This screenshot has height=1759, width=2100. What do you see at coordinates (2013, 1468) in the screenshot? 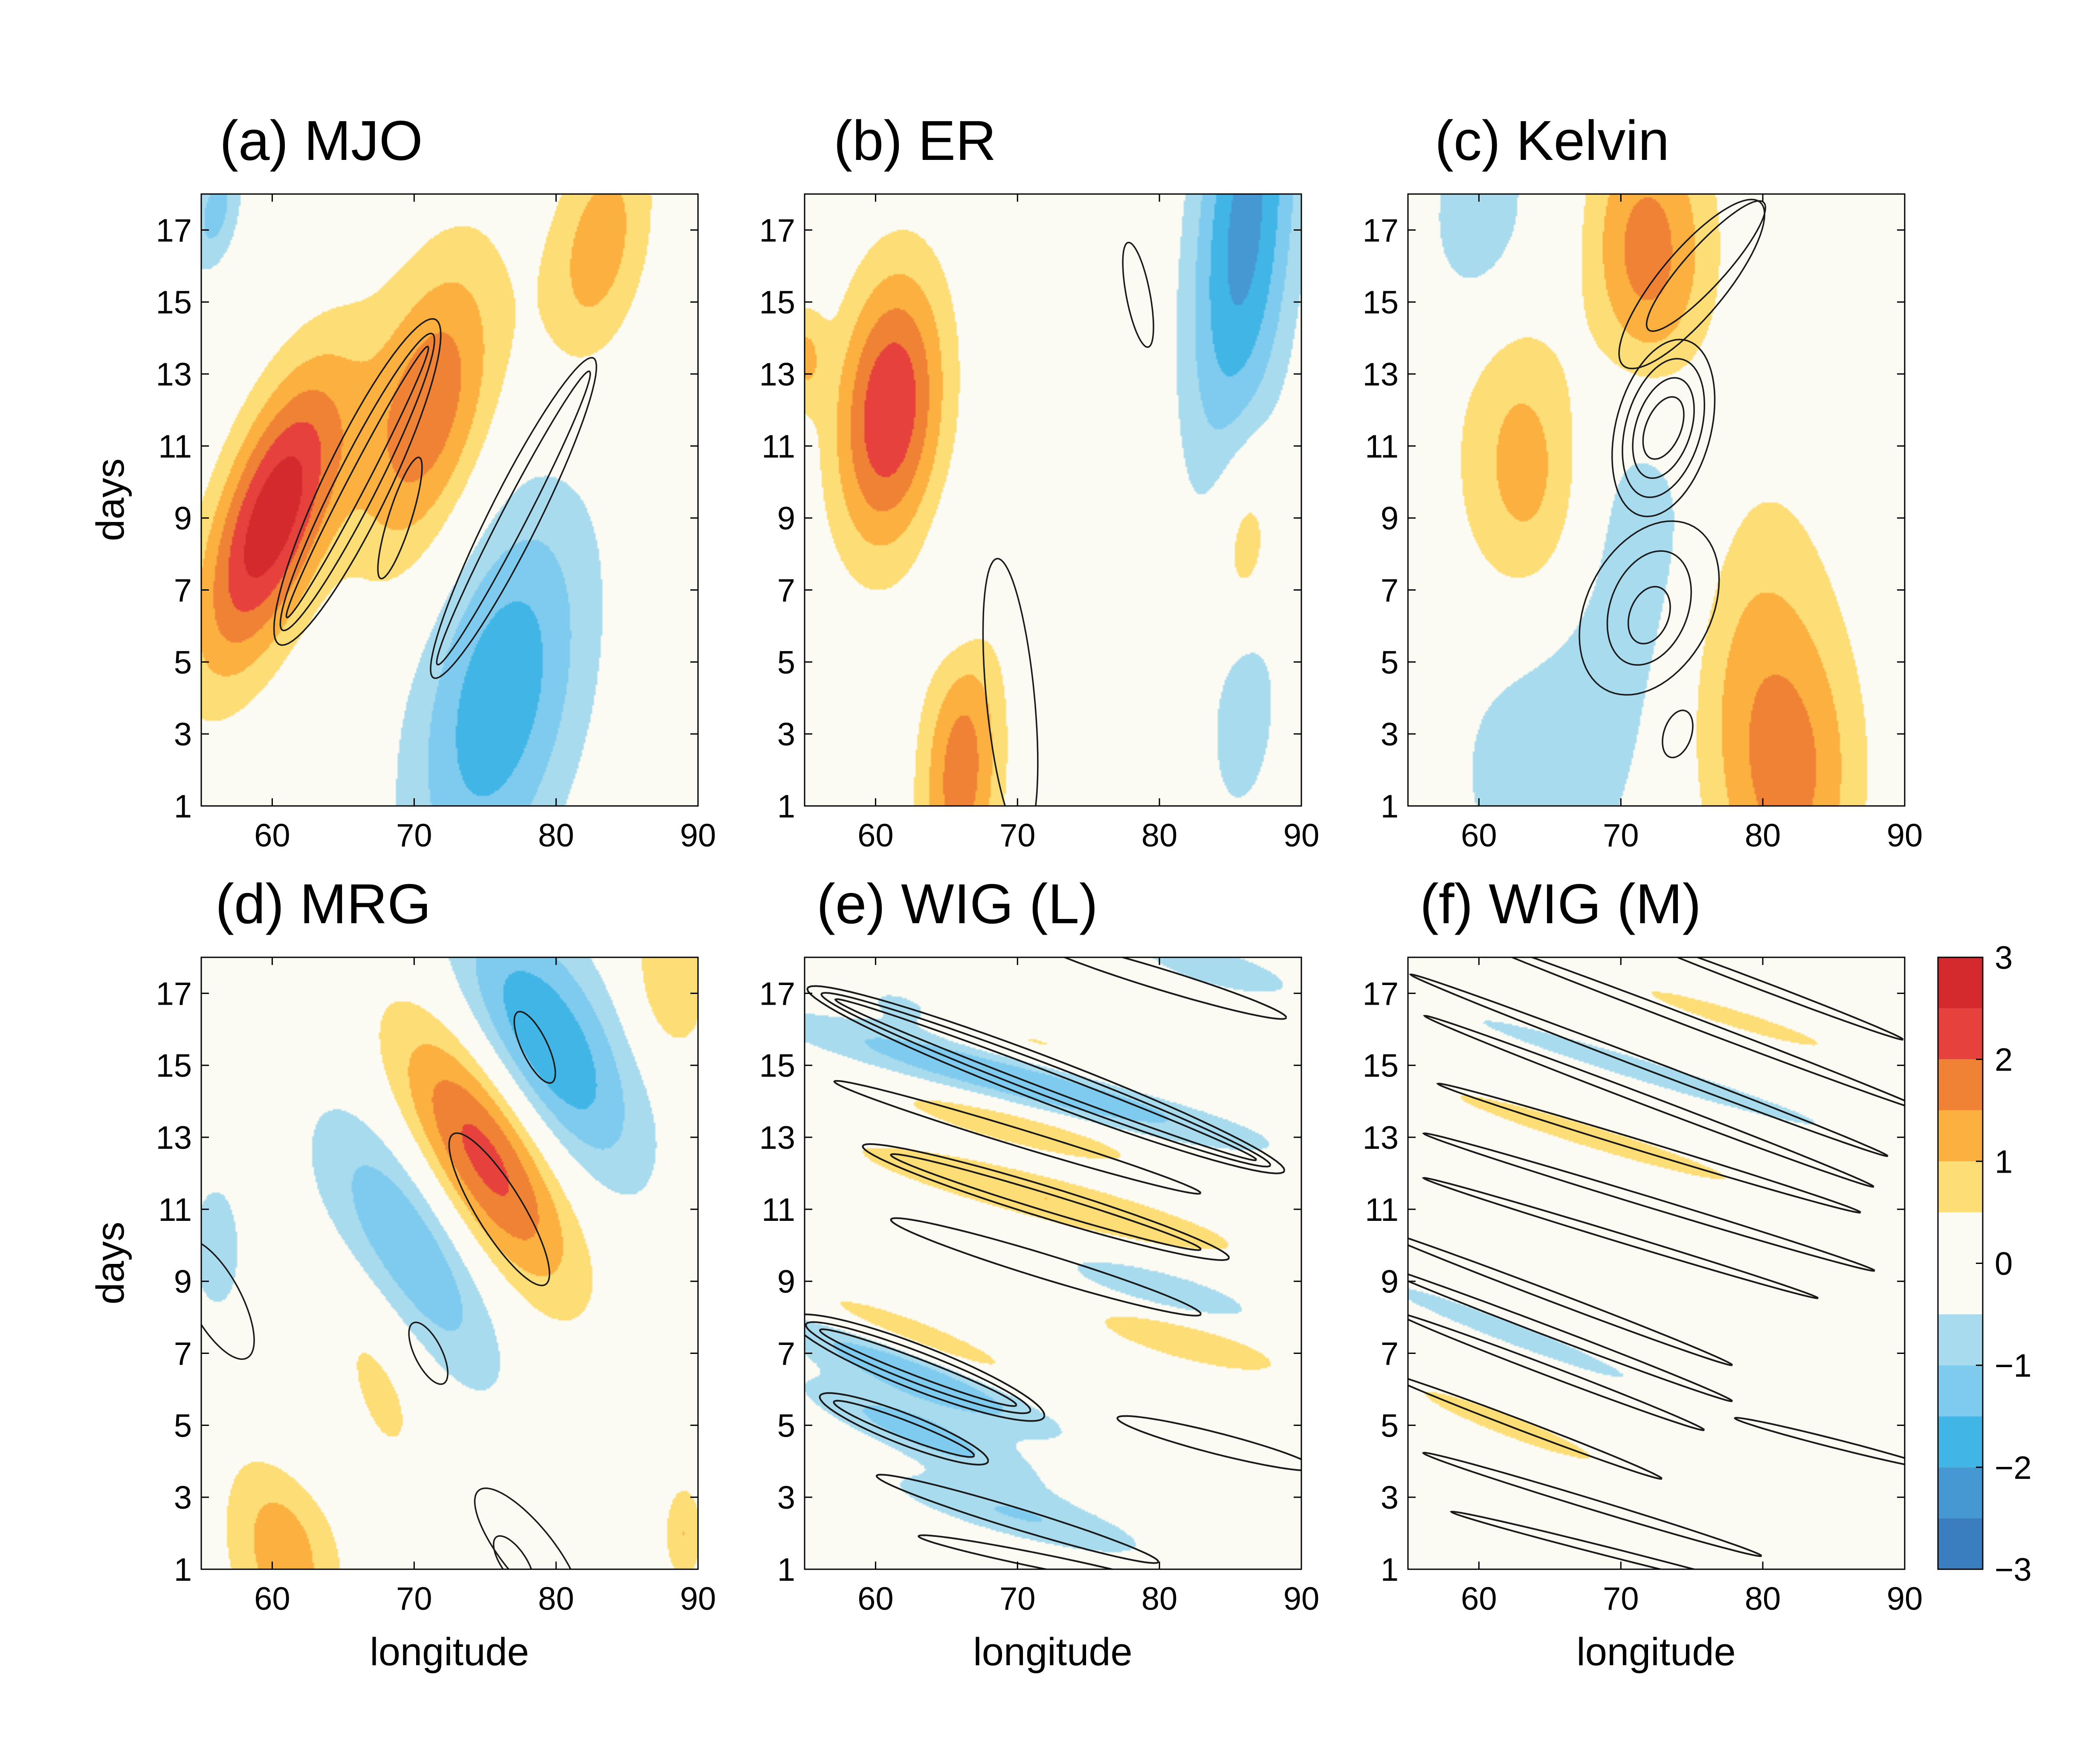
I see `colorbar-tick-label: −2` at bounding box center [2013, 1468].